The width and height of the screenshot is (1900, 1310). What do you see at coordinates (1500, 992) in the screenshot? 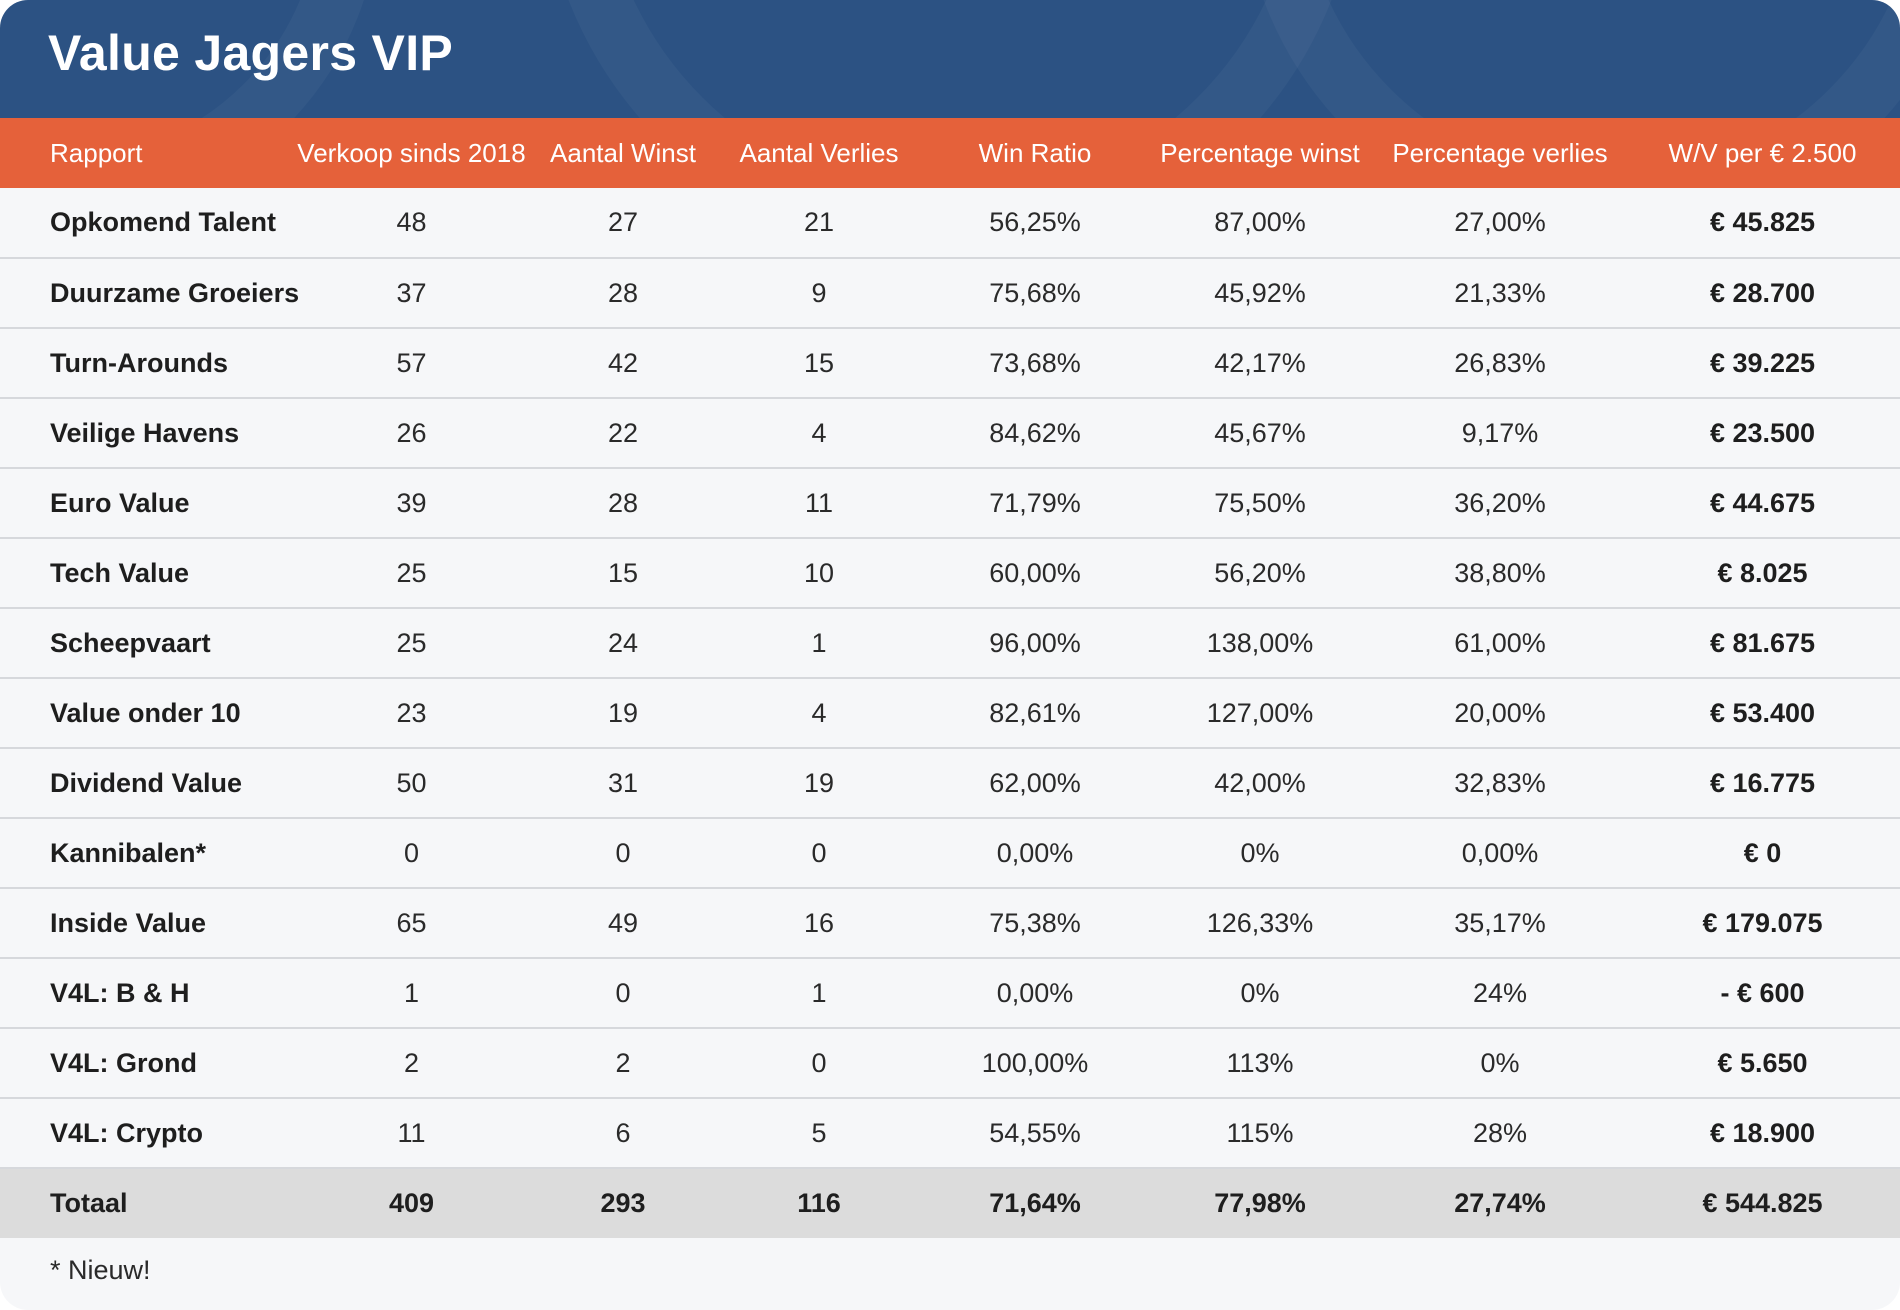
I see `table-cell: 24%` at bounding box center [1500, 992].